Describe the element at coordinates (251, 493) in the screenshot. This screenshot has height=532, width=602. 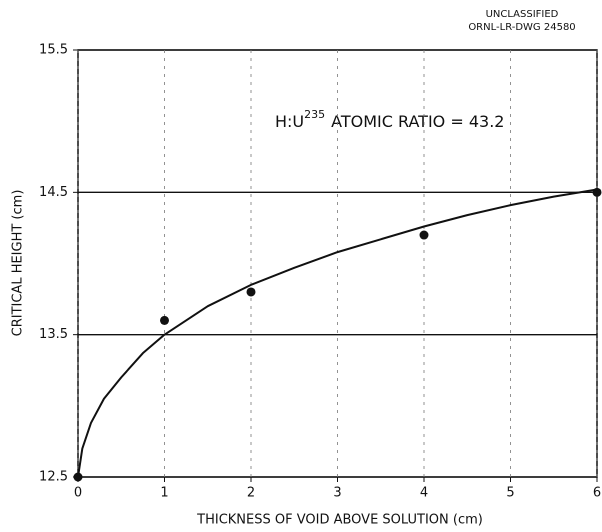
I see `x-tick-label: 2` at that location.